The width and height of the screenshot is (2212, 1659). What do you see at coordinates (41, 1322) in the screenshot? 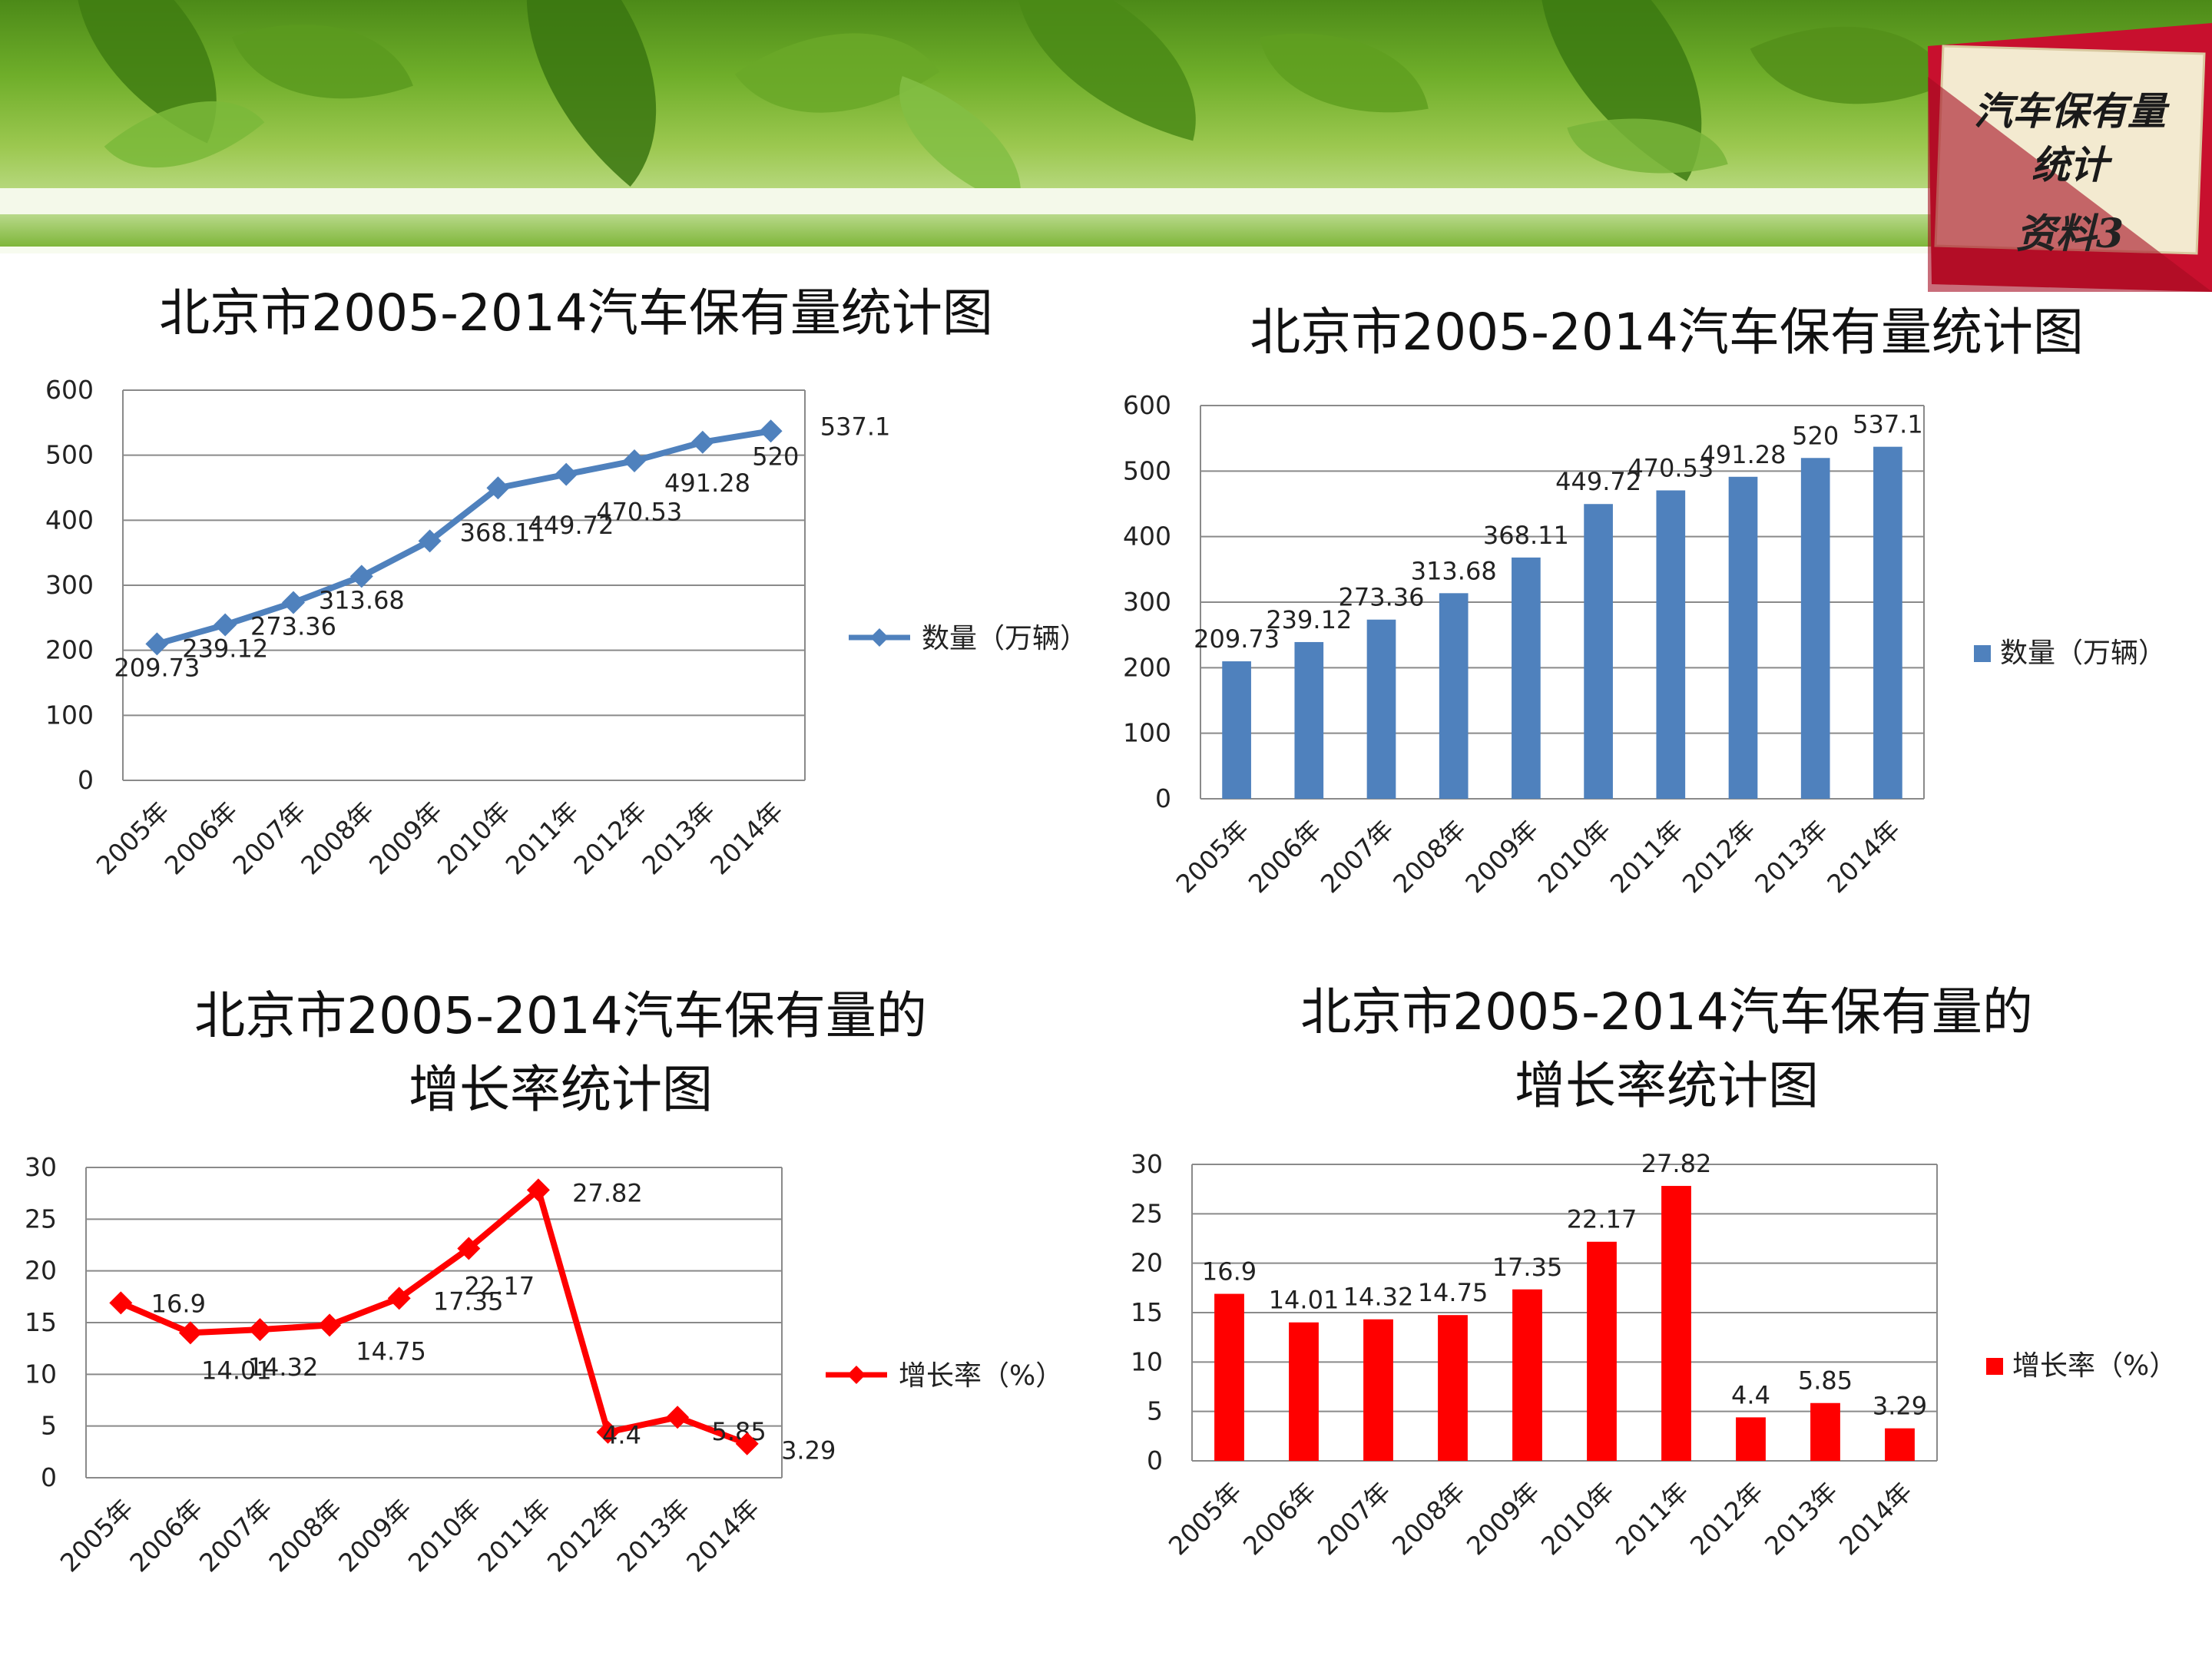
I see `y-tick-label: 15` at bounding box center [41, 1322].